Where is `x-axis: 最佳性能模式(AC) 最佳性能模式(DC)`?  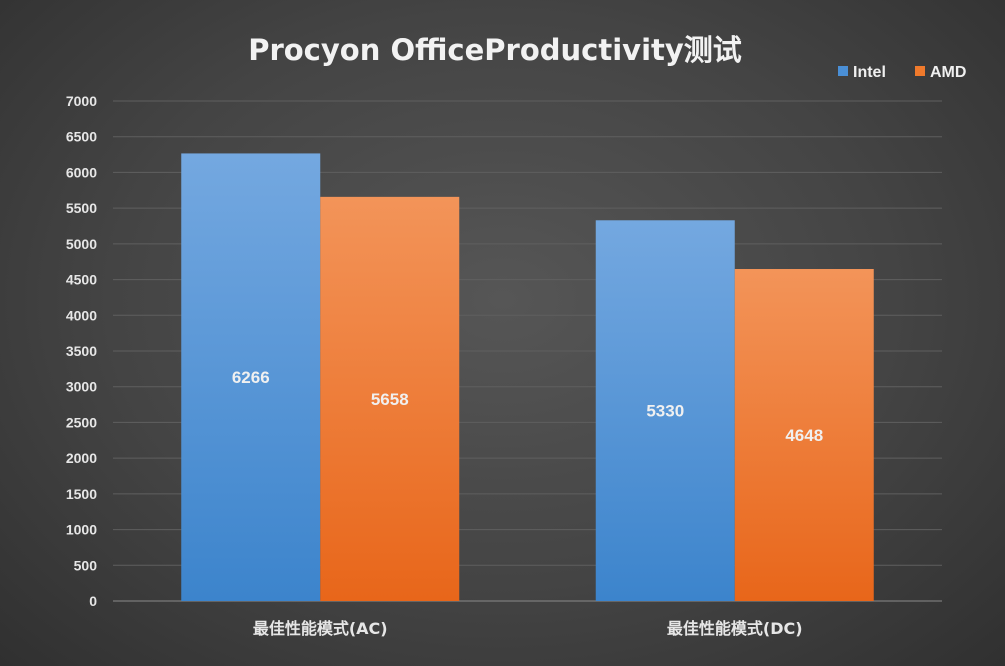 x-axis: 最佳性能模式(AC) 最佳性能模式(DC) is located at coordinates (528, 628).